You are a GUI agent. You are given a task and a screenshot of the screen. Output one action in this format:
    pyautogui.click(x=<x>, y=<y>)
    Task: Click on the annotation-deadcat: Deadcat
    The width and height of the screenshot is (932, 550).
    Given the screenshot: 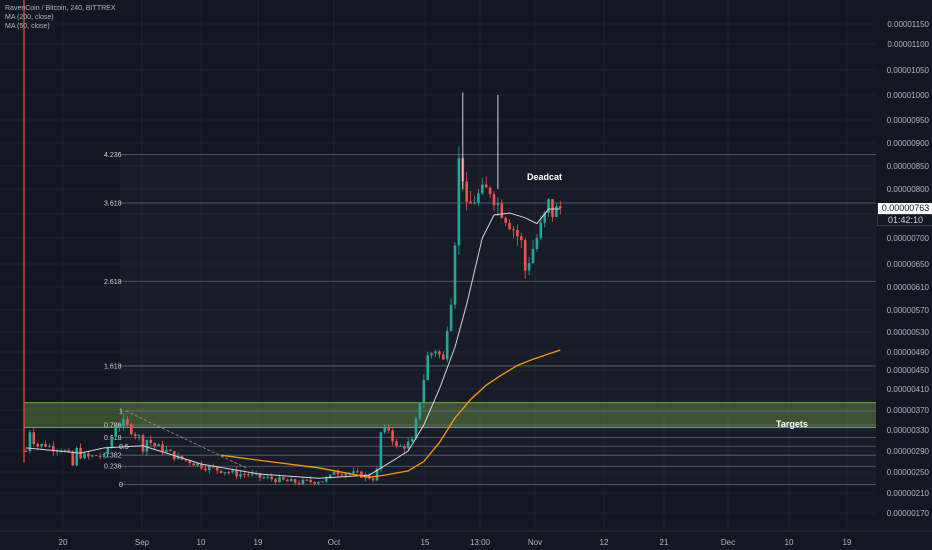 What is the action you would take?
    pyautogui.click(x=544, y=177)
    